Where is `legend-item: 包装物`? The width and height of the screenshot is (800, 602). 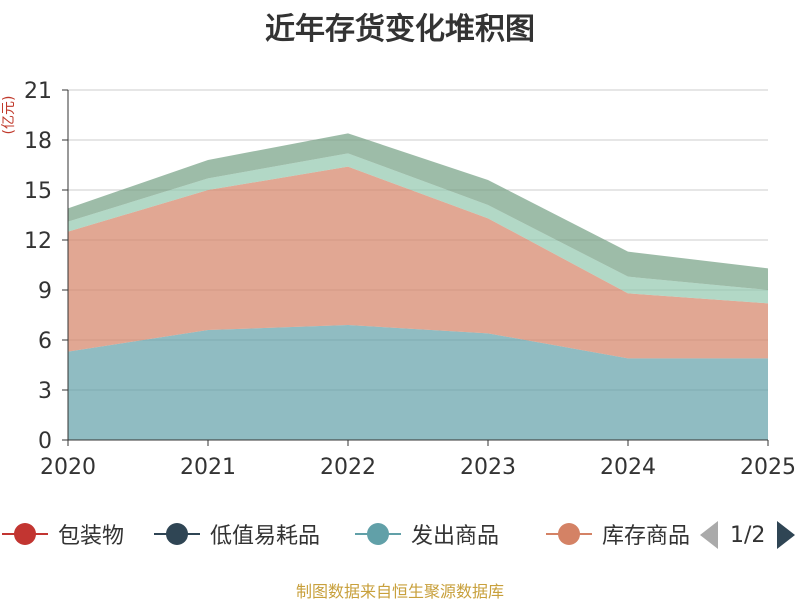
legend-item: 包装物 is located at coordinates (63, 534).